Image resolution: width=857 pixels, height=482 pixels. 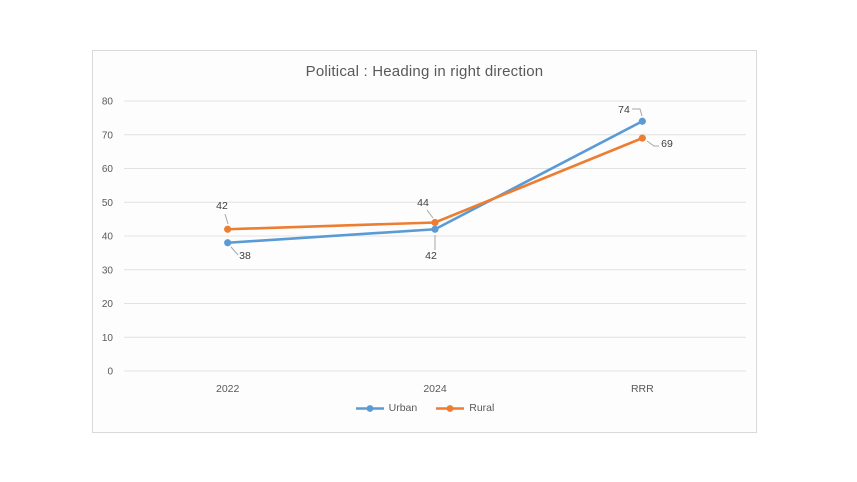 What do you see at coordinates (108, 203) in the screenshot?
I see `y-axis-tick-label: 50` at bounding box center [108, 203].